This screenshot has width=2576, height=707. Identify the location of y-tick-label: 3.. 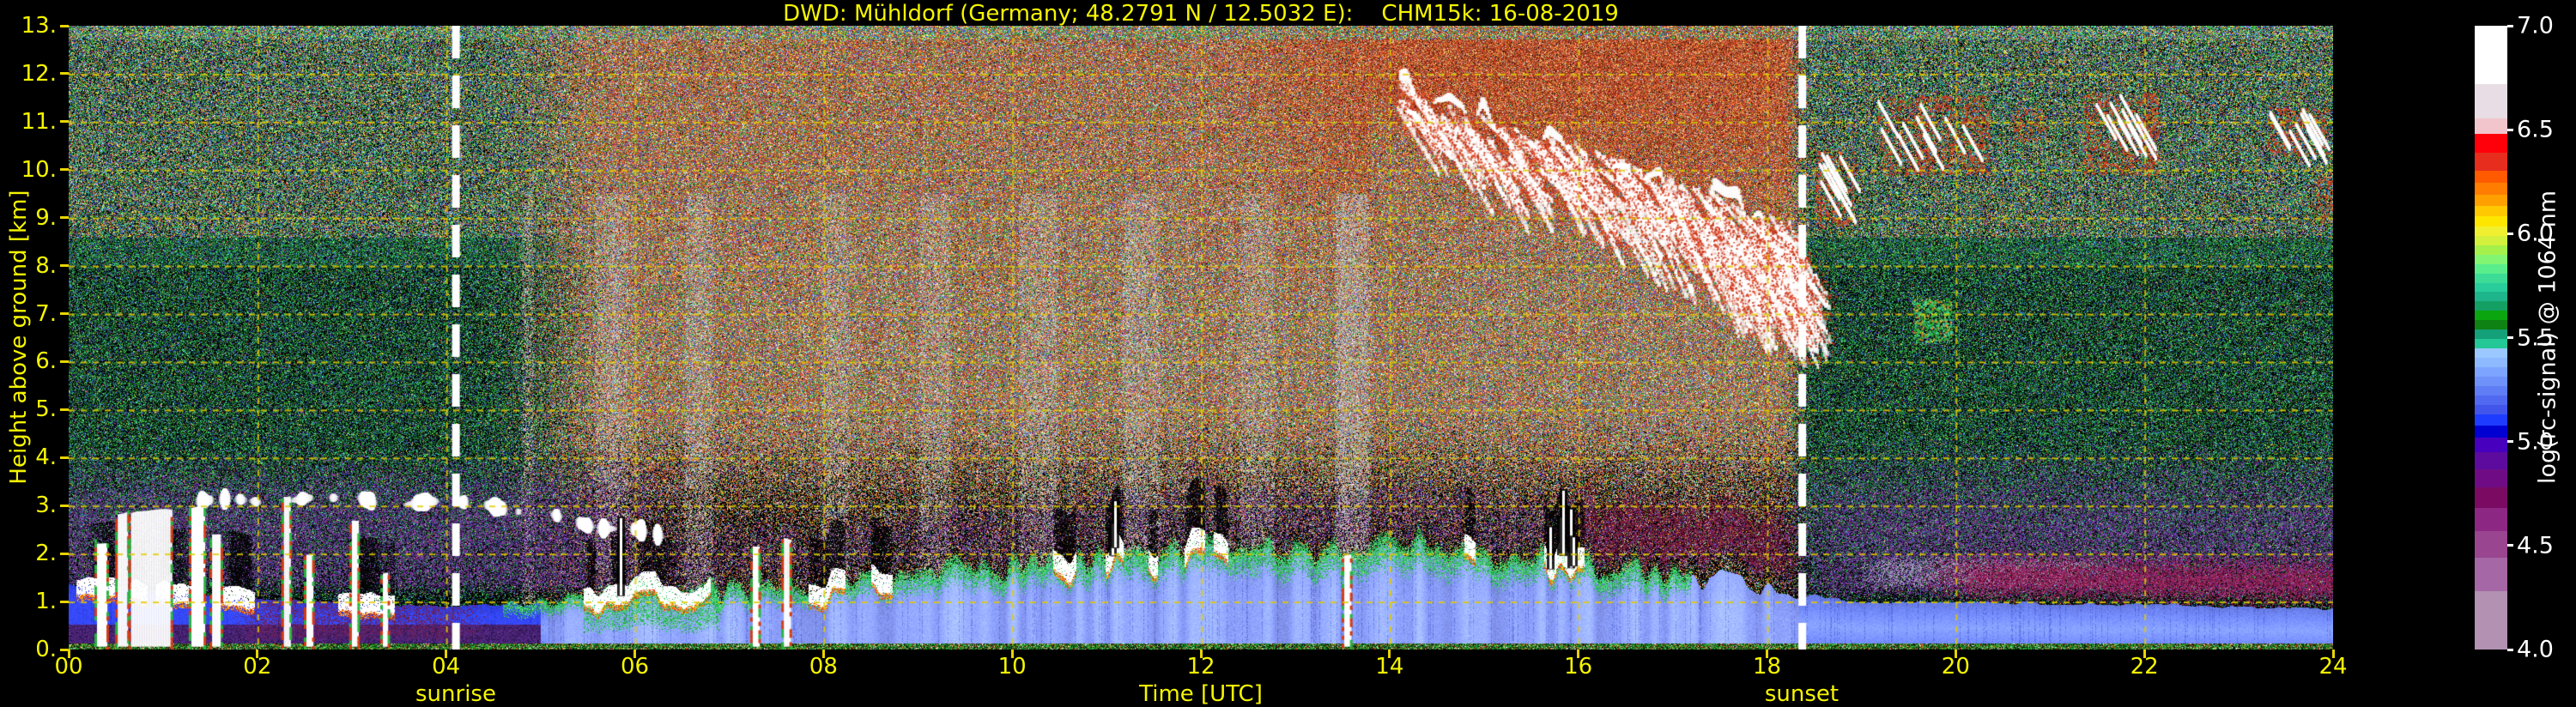
(46, 505).